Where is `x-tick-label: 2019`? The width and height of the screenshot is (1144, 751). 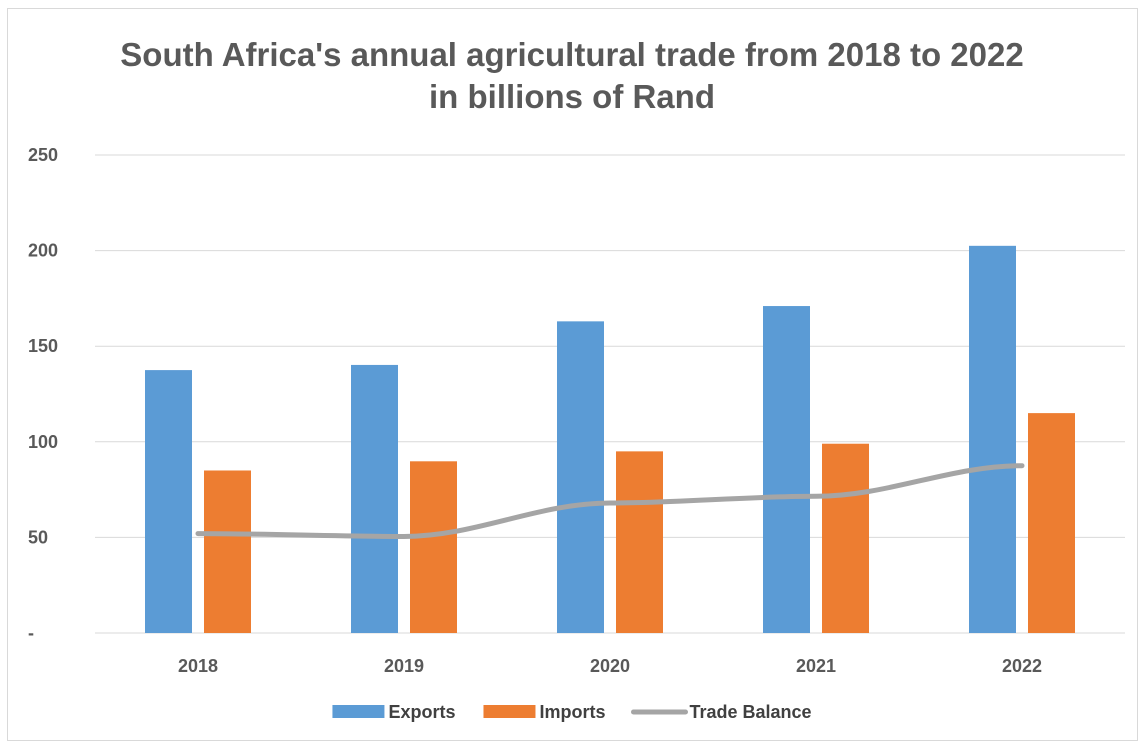
x-tick-label: 2019 is located at coordinates (404, 666).